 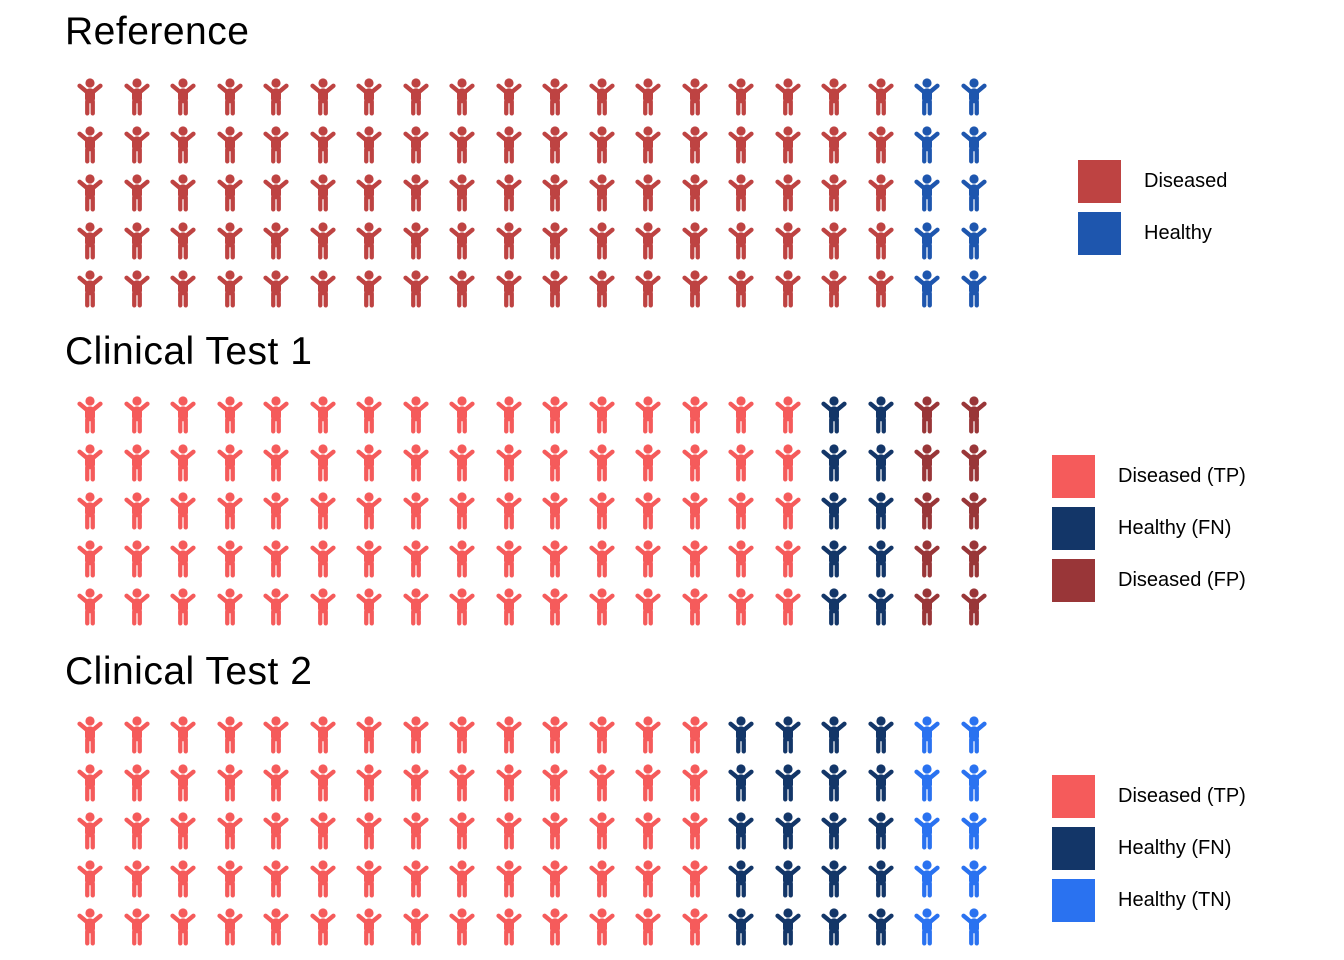 What do you see at coordinates (1175, 900) in the screenshot?
I see `legend-label-tn: Healthy (TN)` at bounding box center [1175, 900].